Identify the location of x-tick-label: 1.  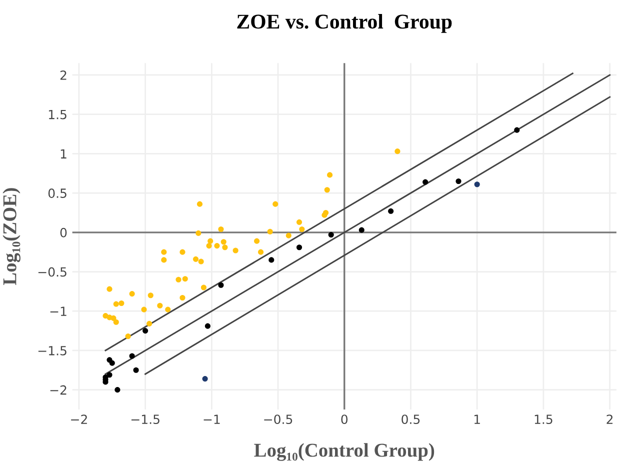
(477, 419).